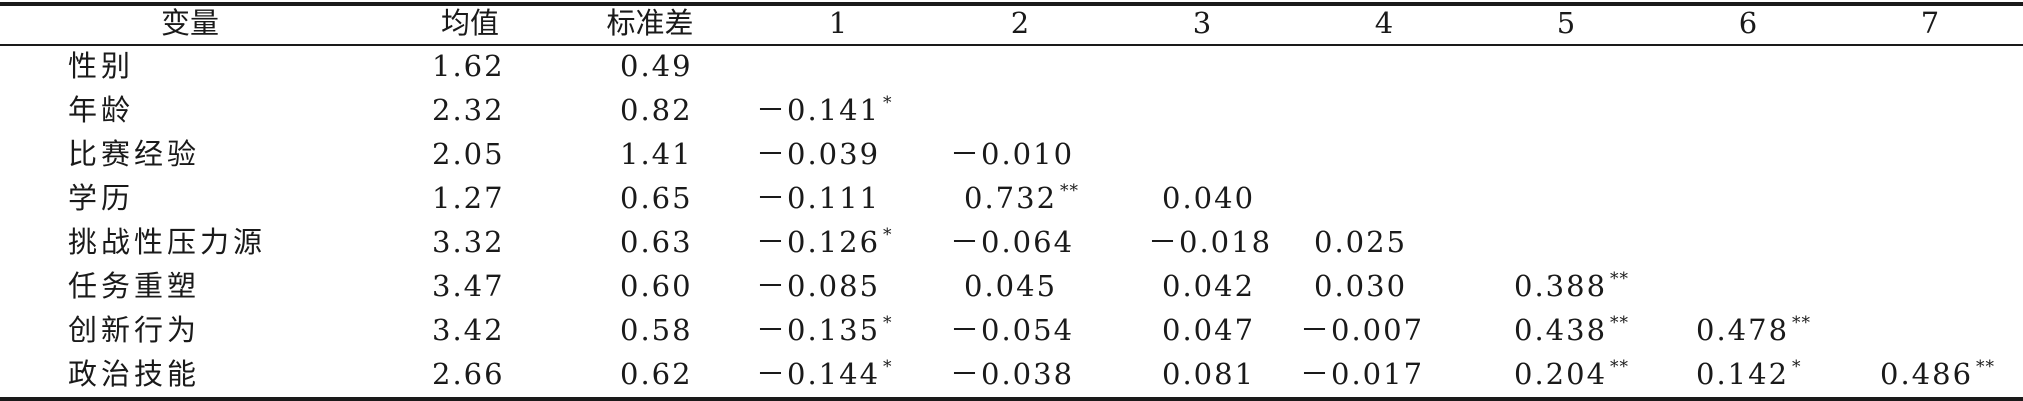  I want to click on correlation-cell: 0.142 *, so click(1749, 374).